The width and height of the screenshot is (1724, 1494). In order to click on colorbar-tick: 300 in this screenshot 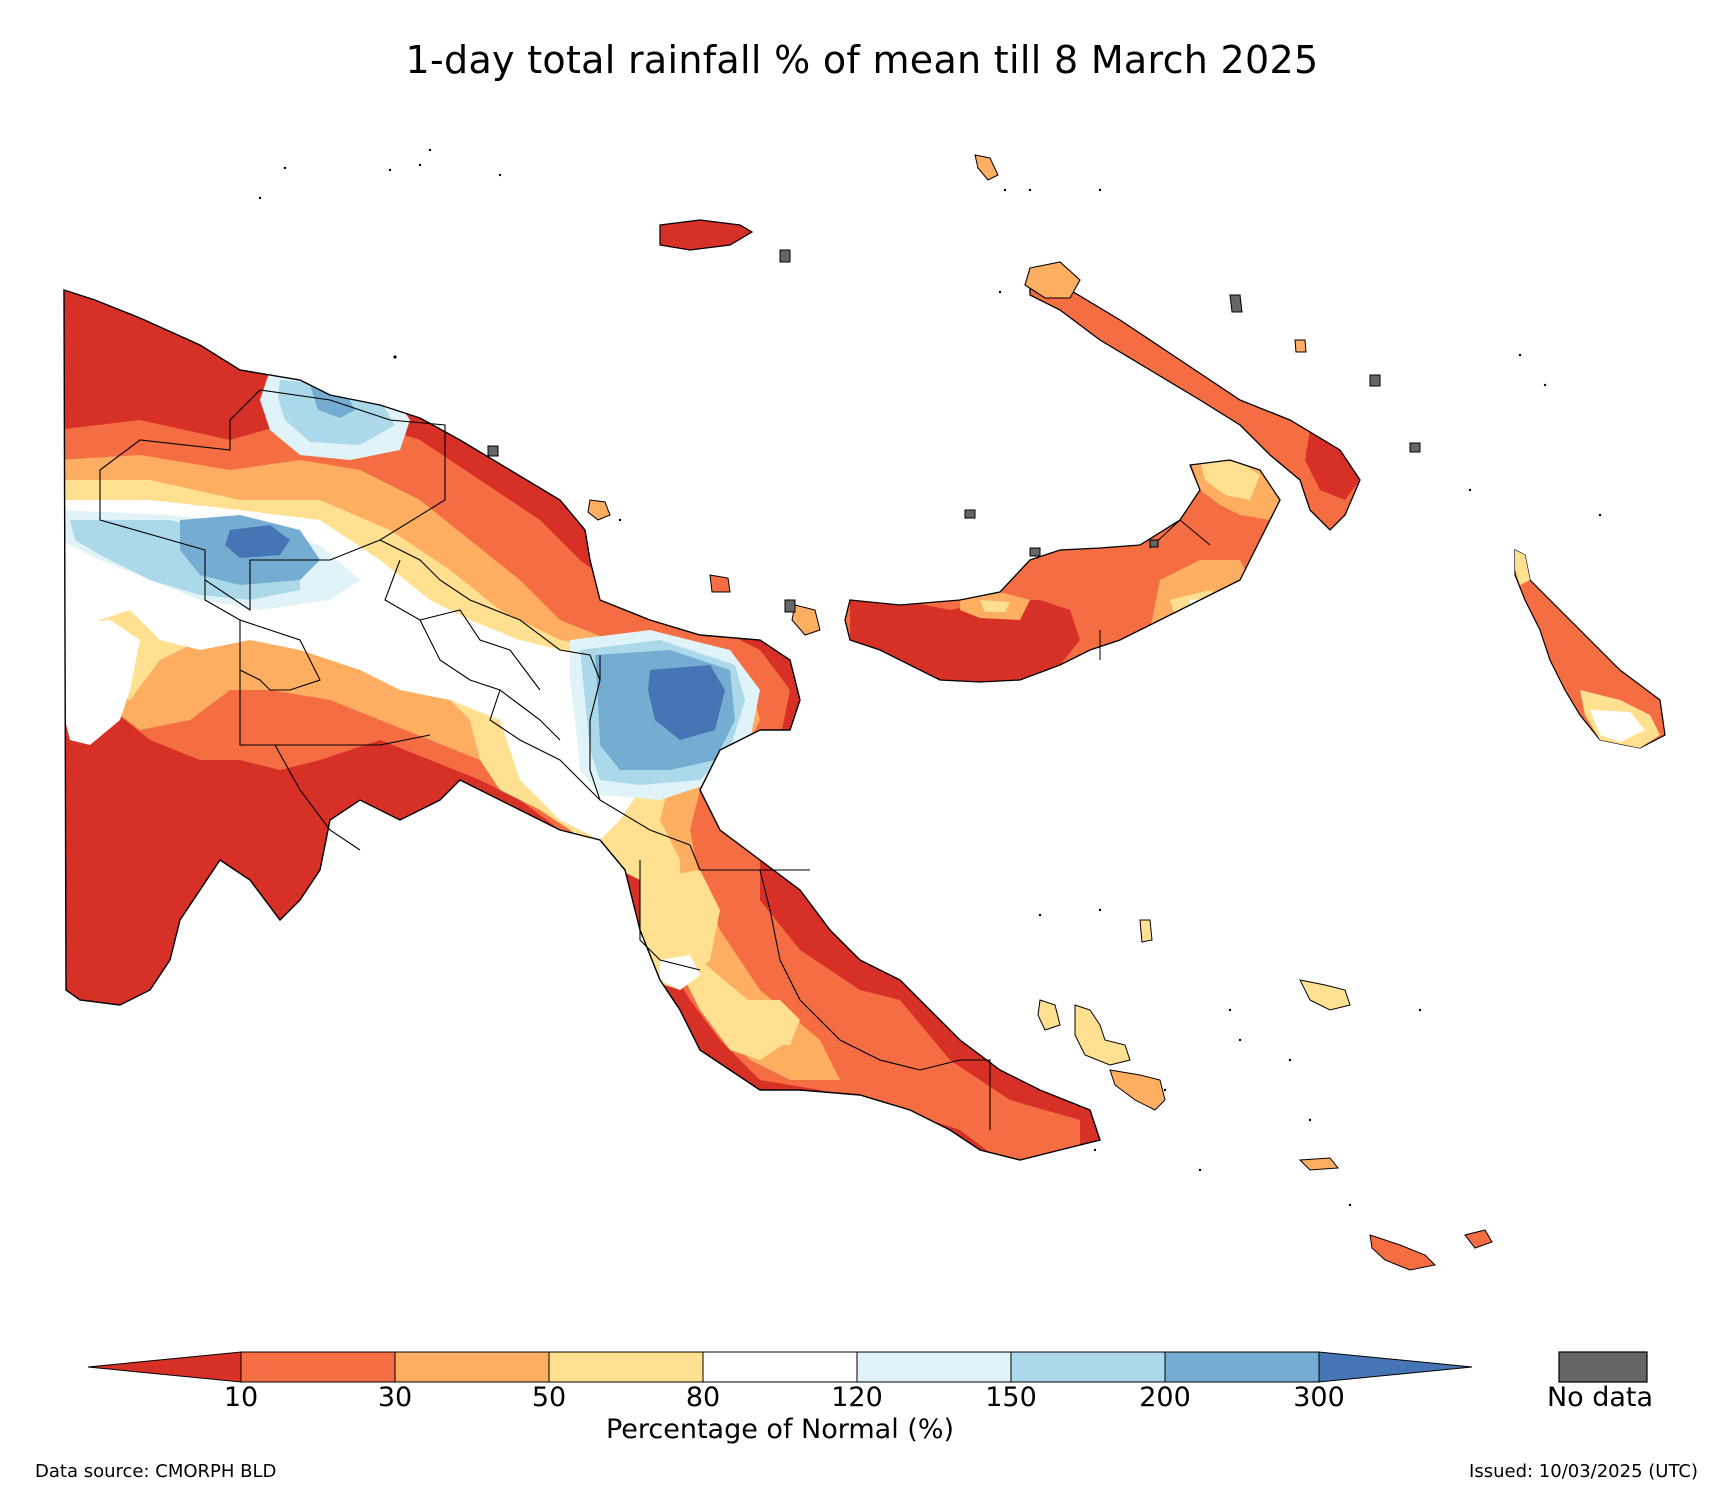, I will do `click(1319, 1397)`.